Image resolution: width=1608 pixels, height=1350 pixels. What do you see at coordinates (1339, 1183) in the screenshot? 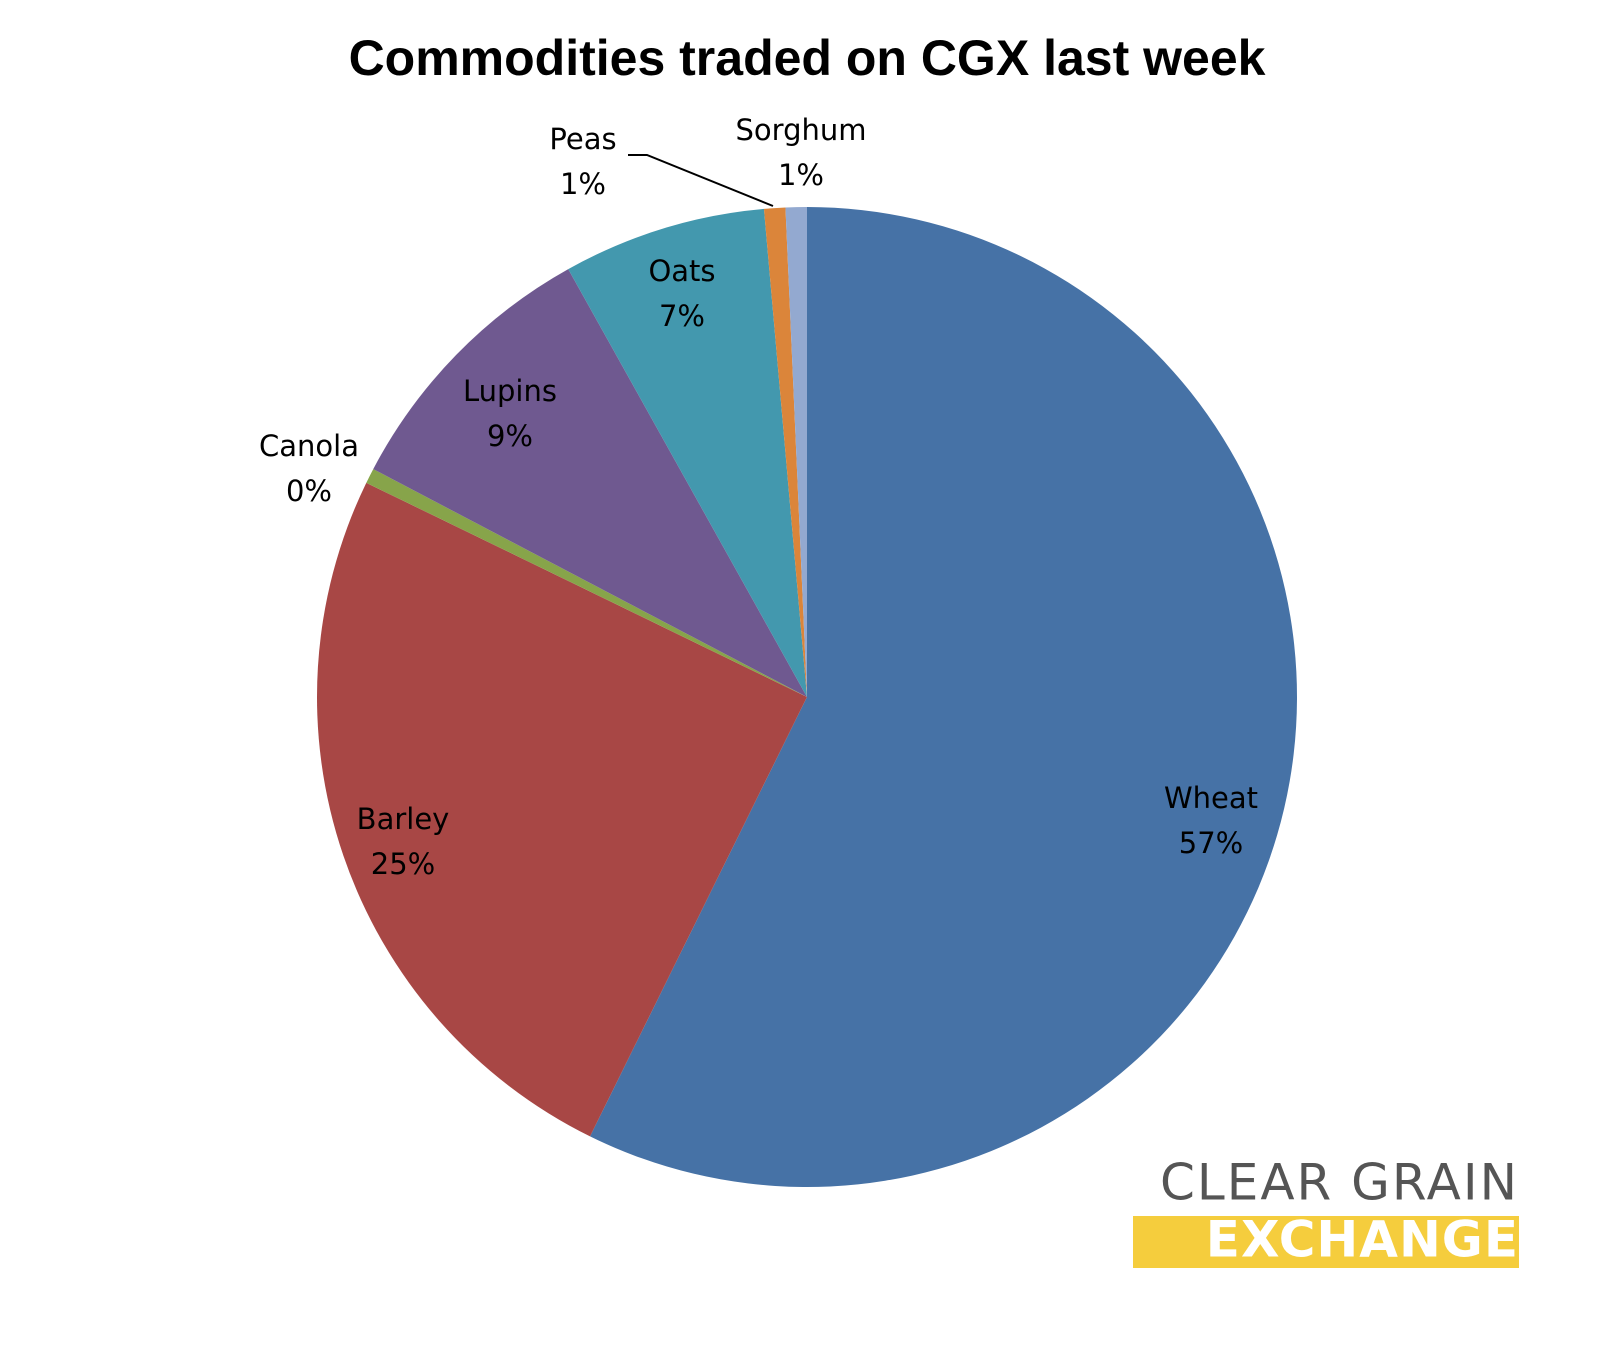
I see `logo-text: CLEAR GRAIN` at bounding box center [1339, 1183].